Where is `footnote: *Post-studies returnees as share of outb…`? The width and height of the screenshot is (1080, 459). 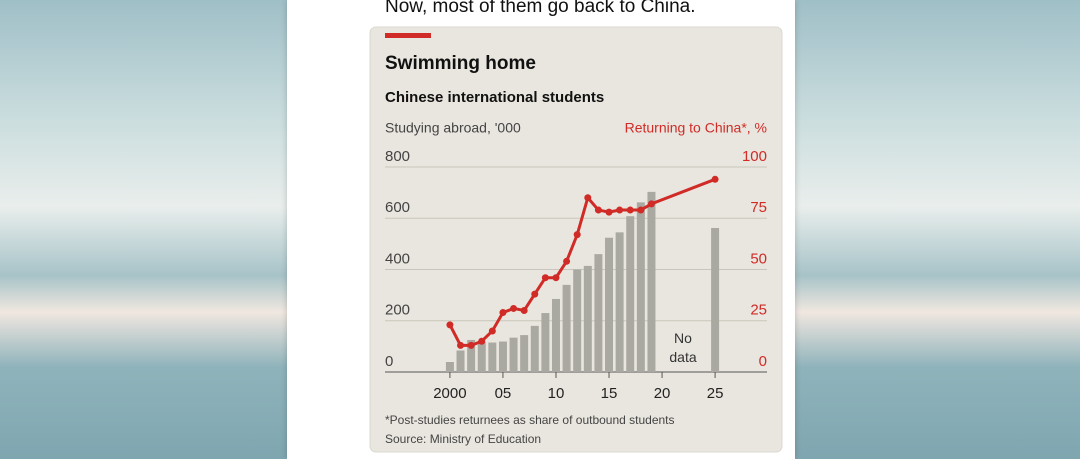 footnote: *Post-studies returnees as share of outb… is located at coordinates (530, 420).